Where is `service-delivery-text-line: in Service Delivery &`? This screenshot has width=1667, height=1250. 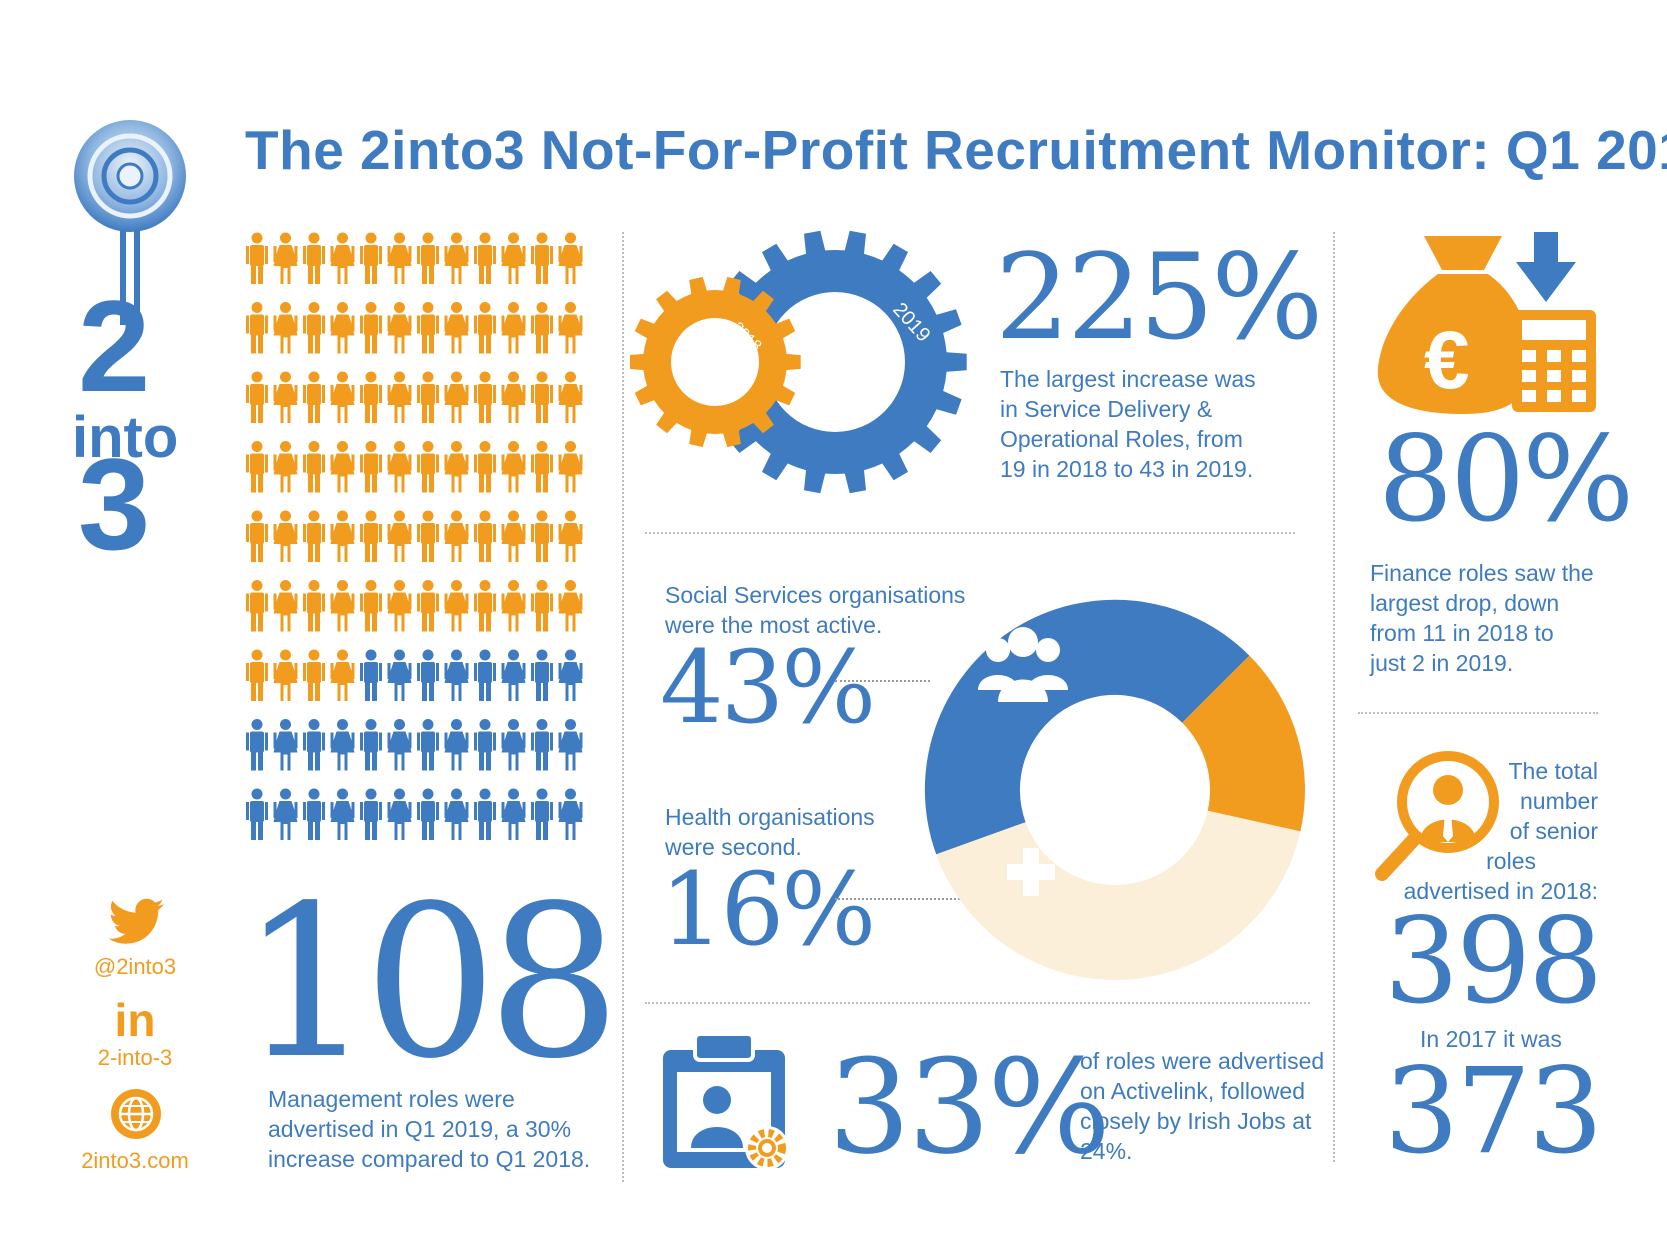 service-delivery-text-line: in Service Delivery & is located at coordinates (1106, 409).